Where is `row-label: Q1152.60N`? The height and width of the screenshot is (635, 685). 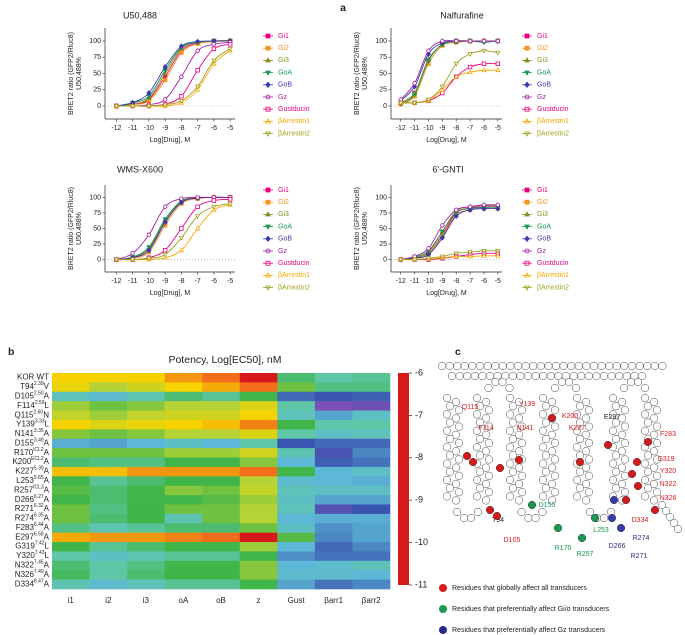
row-label: Q1152.60N is located at coordinates (32, 415).